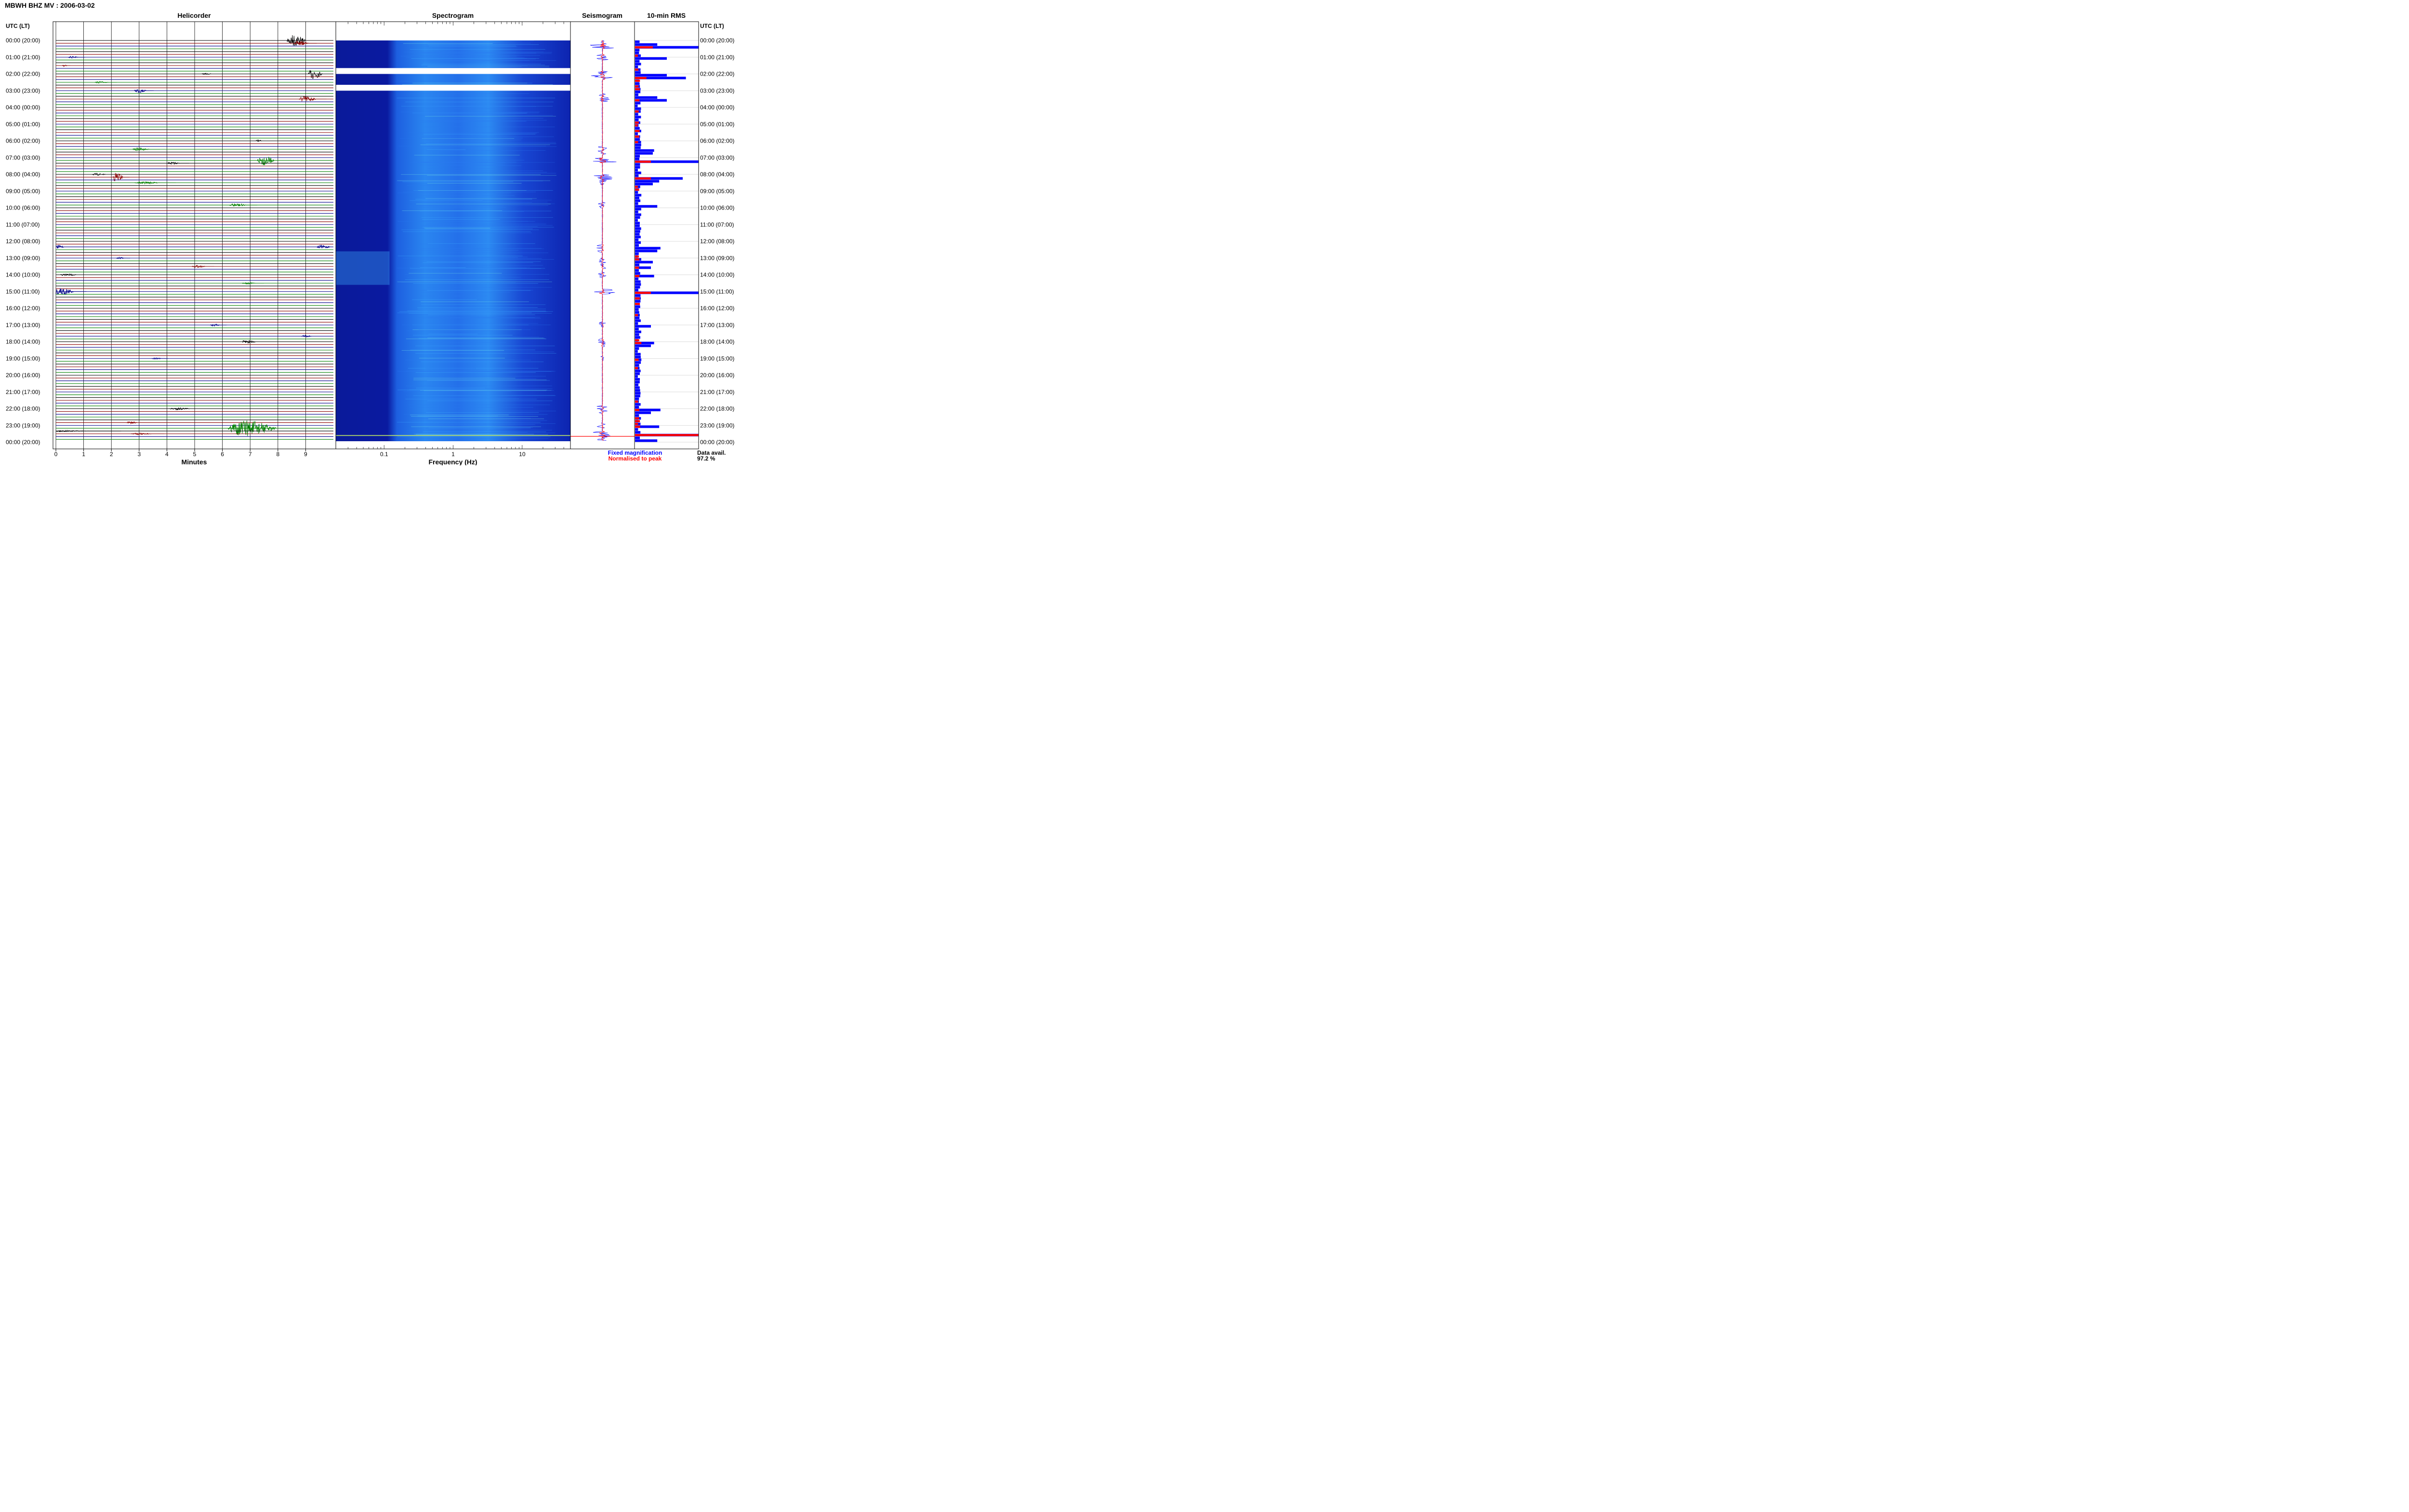  I want to click on legend-normalised-to-peak: Normalised to peak, so click(635, 458).